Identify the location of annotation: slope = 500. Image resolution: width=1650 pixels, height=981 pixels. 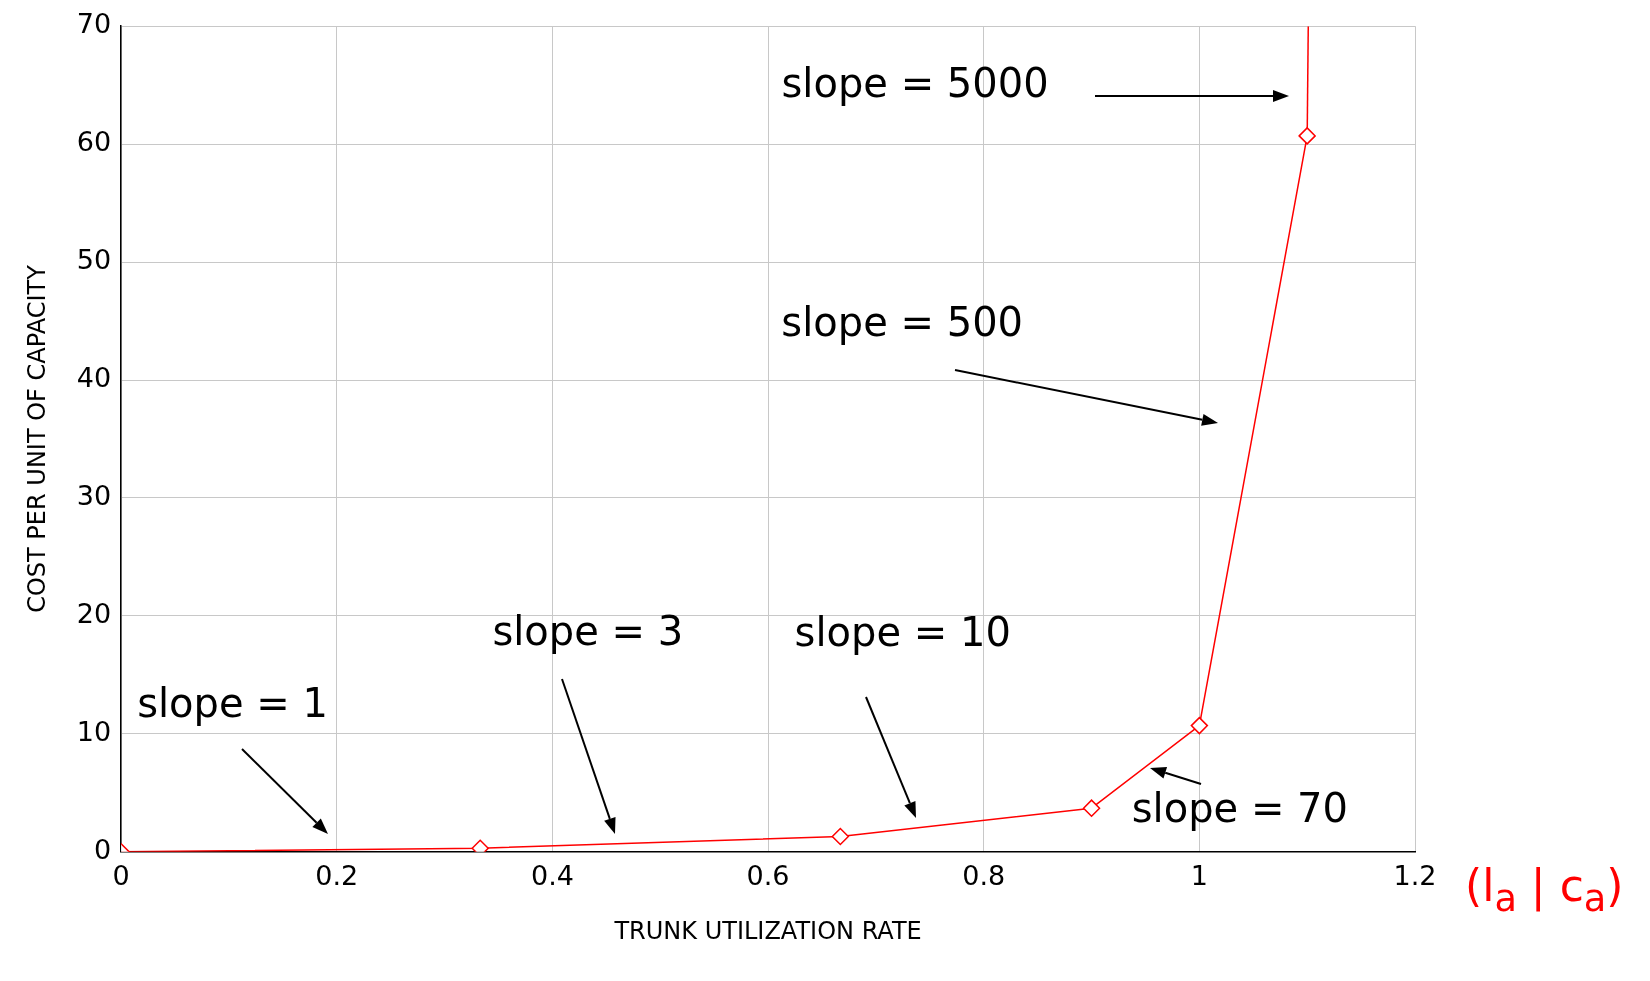
(902, 322).